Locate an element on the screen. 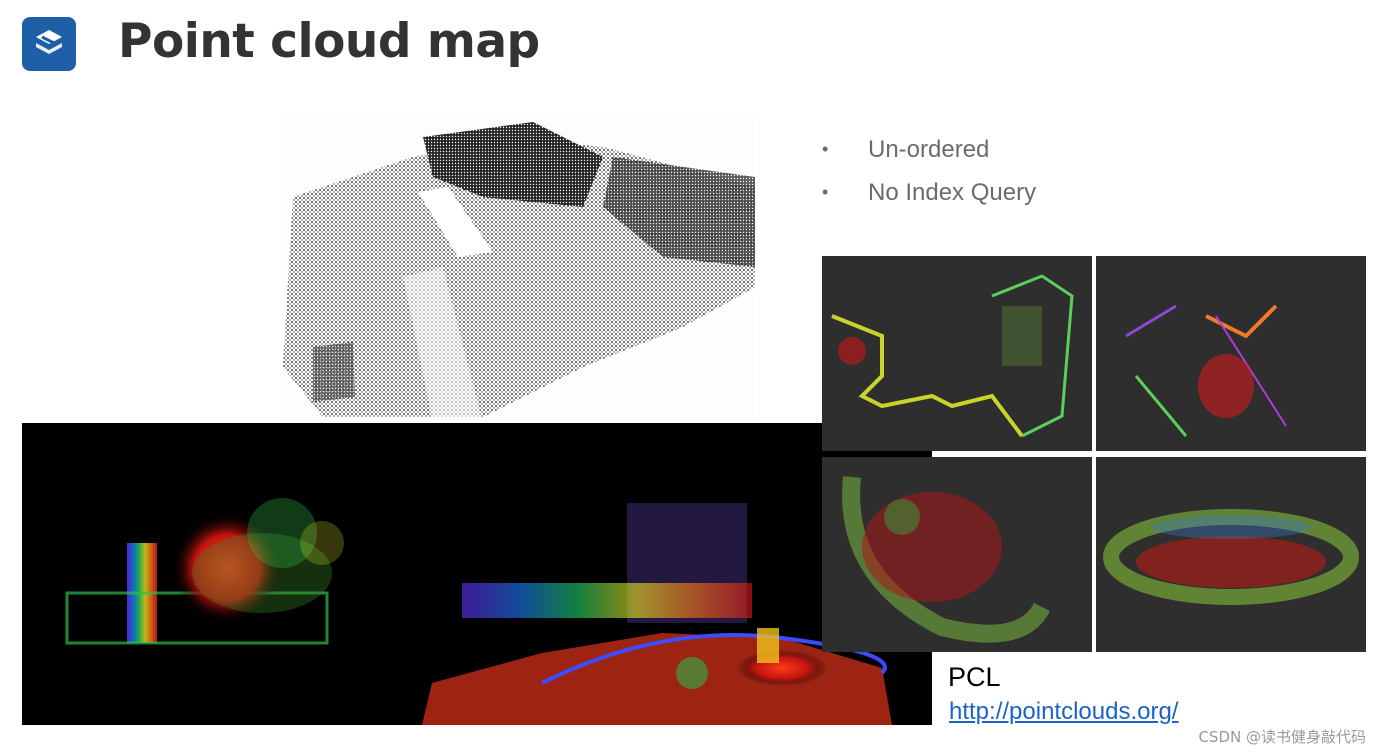  logo-icon is located at coordinates (49, 44).